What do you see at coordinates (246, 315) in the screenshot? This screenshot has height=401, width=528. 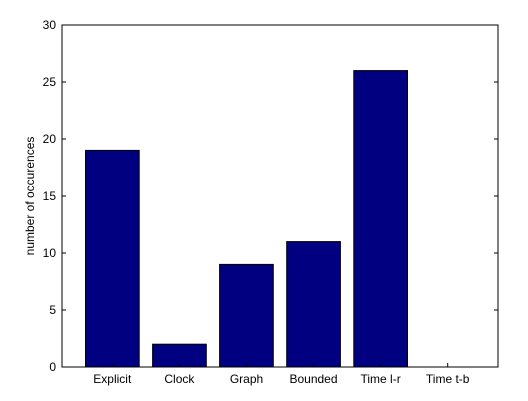 I see `bar-graph` at bounding box center [246, 315].